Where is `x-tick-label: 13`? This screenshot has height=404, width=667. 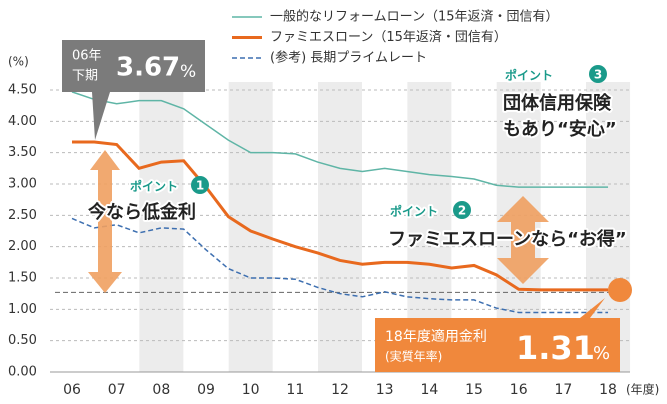 x-tick-label: 13 is located at coordinates (385, 390).